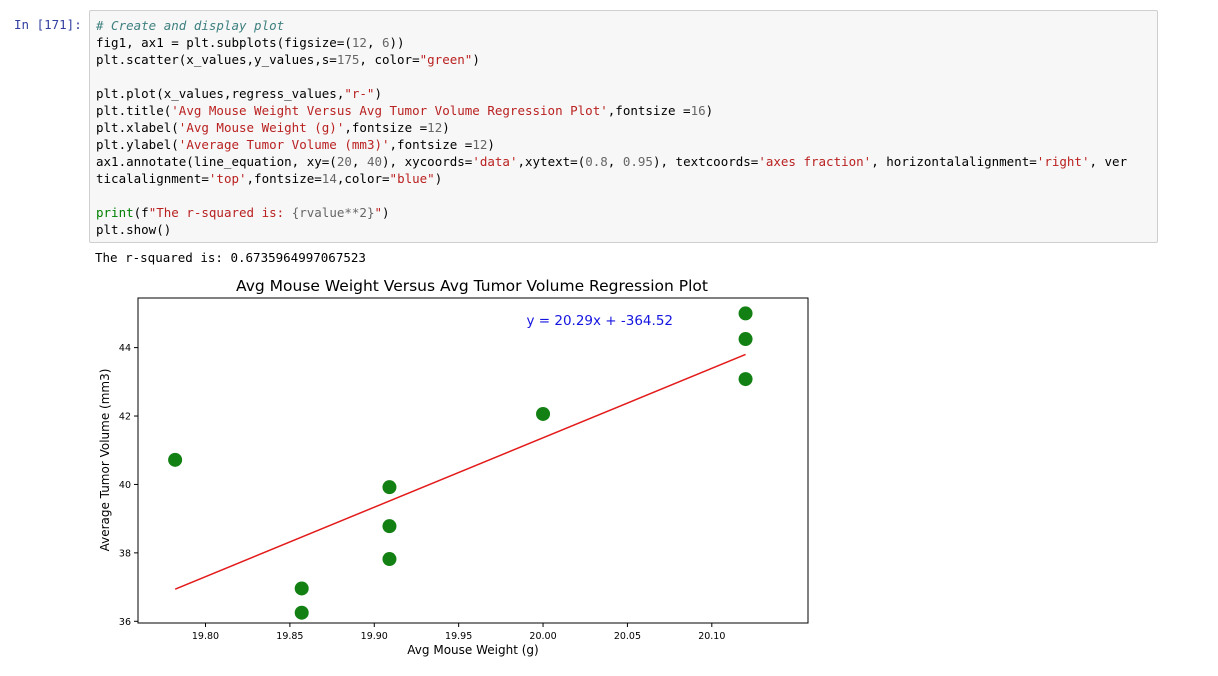  Describe the element at coordinates (472, 650) in the screenshot. I see `x-axis-label: Avg Mouse Weight (g)` at that location.